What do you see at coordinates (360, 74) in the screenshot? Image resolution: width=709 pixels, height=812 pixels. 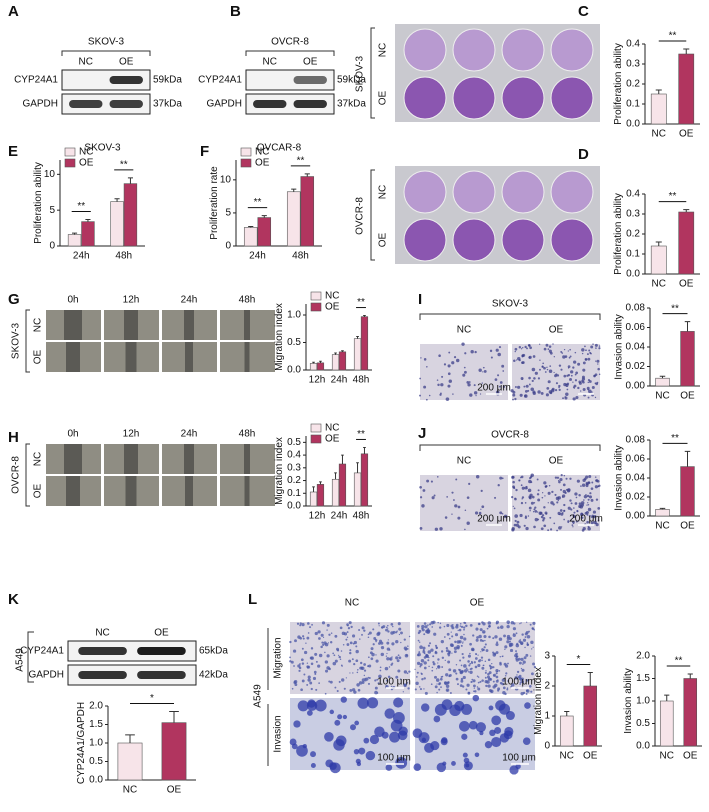 I see `cell-label: SKOV-3` at bounding box center [360, 74].